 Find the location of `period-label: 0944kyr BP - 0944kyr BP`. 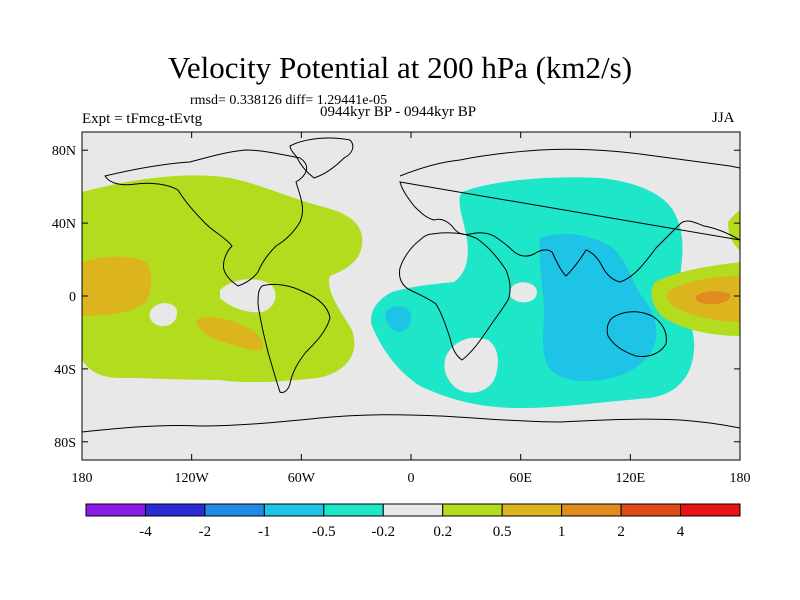

period-label: 0944kyr BP - 0944kyr BP is located at coordinates (398, 112).